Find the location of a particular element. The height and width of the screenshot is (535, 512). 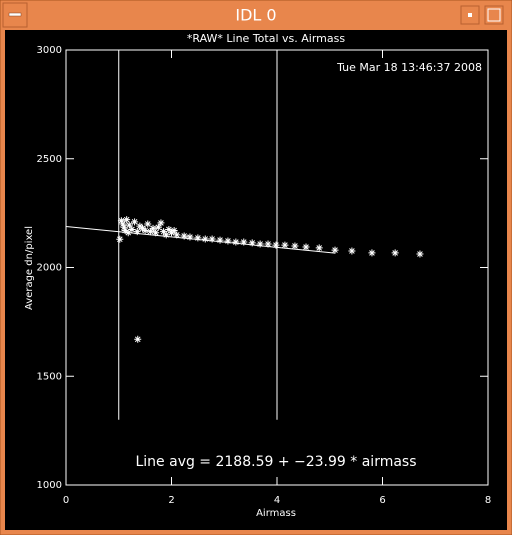

window-title: IDL 0 is located at coordinates (255, 15).